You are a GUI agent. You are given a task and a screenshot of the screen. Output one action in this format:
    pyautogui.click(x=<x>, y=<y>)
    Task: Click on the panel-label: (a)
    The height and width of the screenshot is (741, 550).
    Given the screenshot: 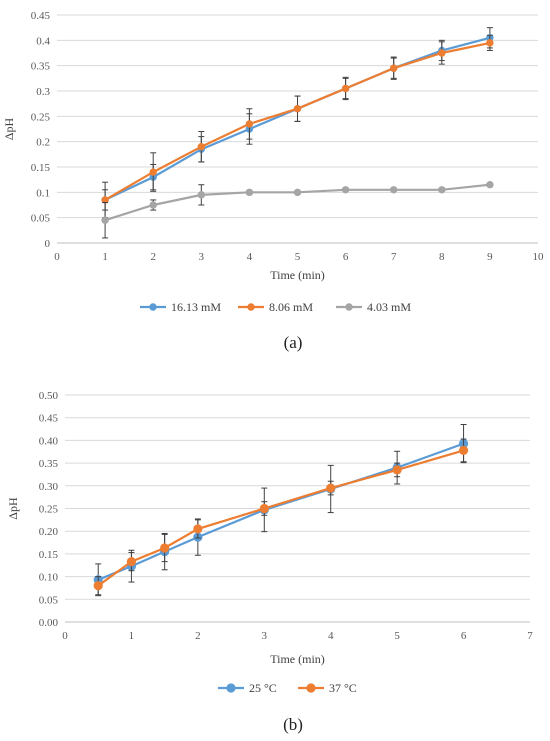 What is the action you would take?
    pyautogui.click(x=293, y=342)
    